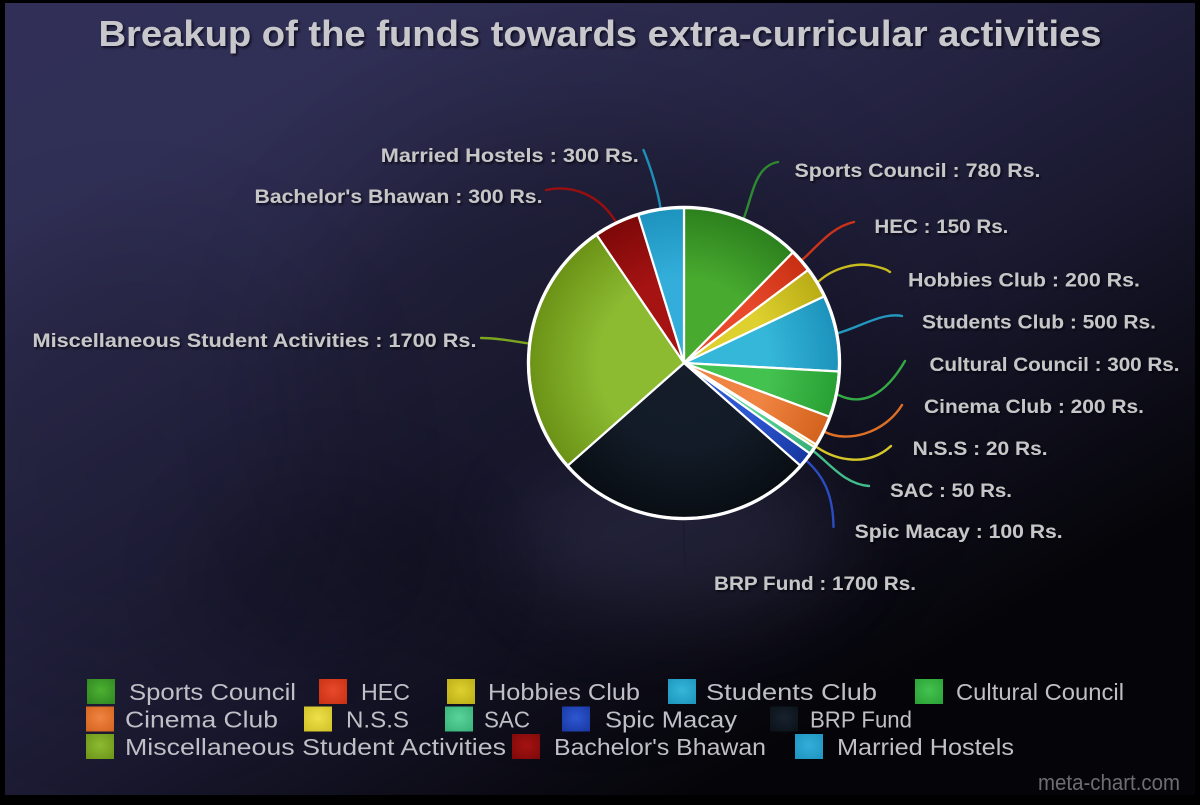 The image size is (1200, 805). What do you see at coordinates (951, 491) in the screenshot?
I see `svg-text: SAC : 50 Rs.` at bounding box center [951, 491].